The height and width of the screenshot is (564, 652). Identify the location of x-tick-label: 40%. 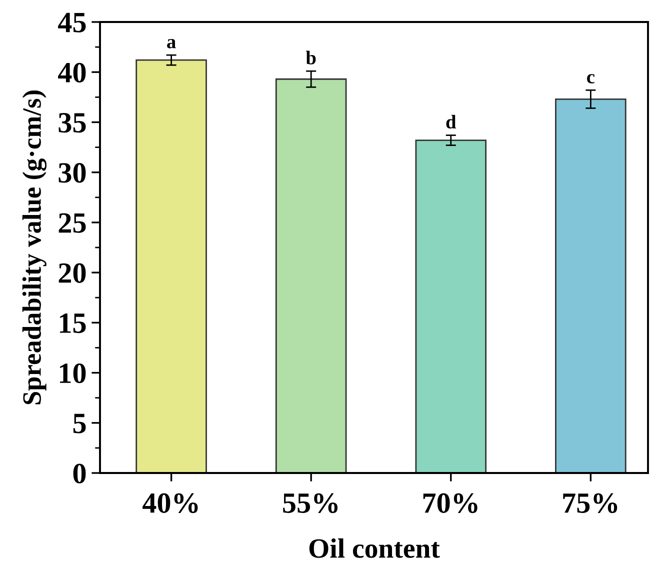
(170, 503).